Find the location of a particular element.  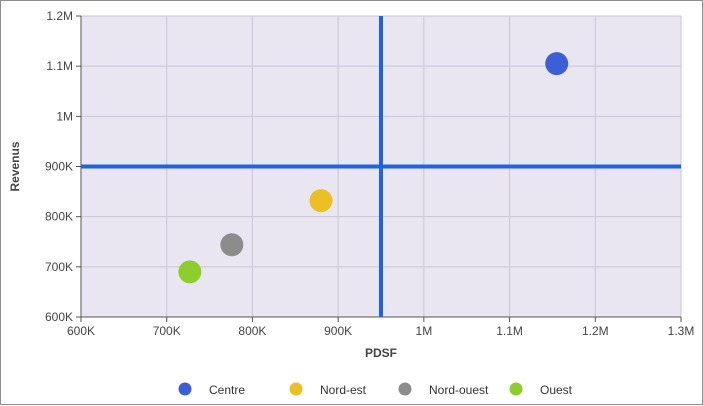

x-tick-label: 800K is located at coordinates (252, 331).